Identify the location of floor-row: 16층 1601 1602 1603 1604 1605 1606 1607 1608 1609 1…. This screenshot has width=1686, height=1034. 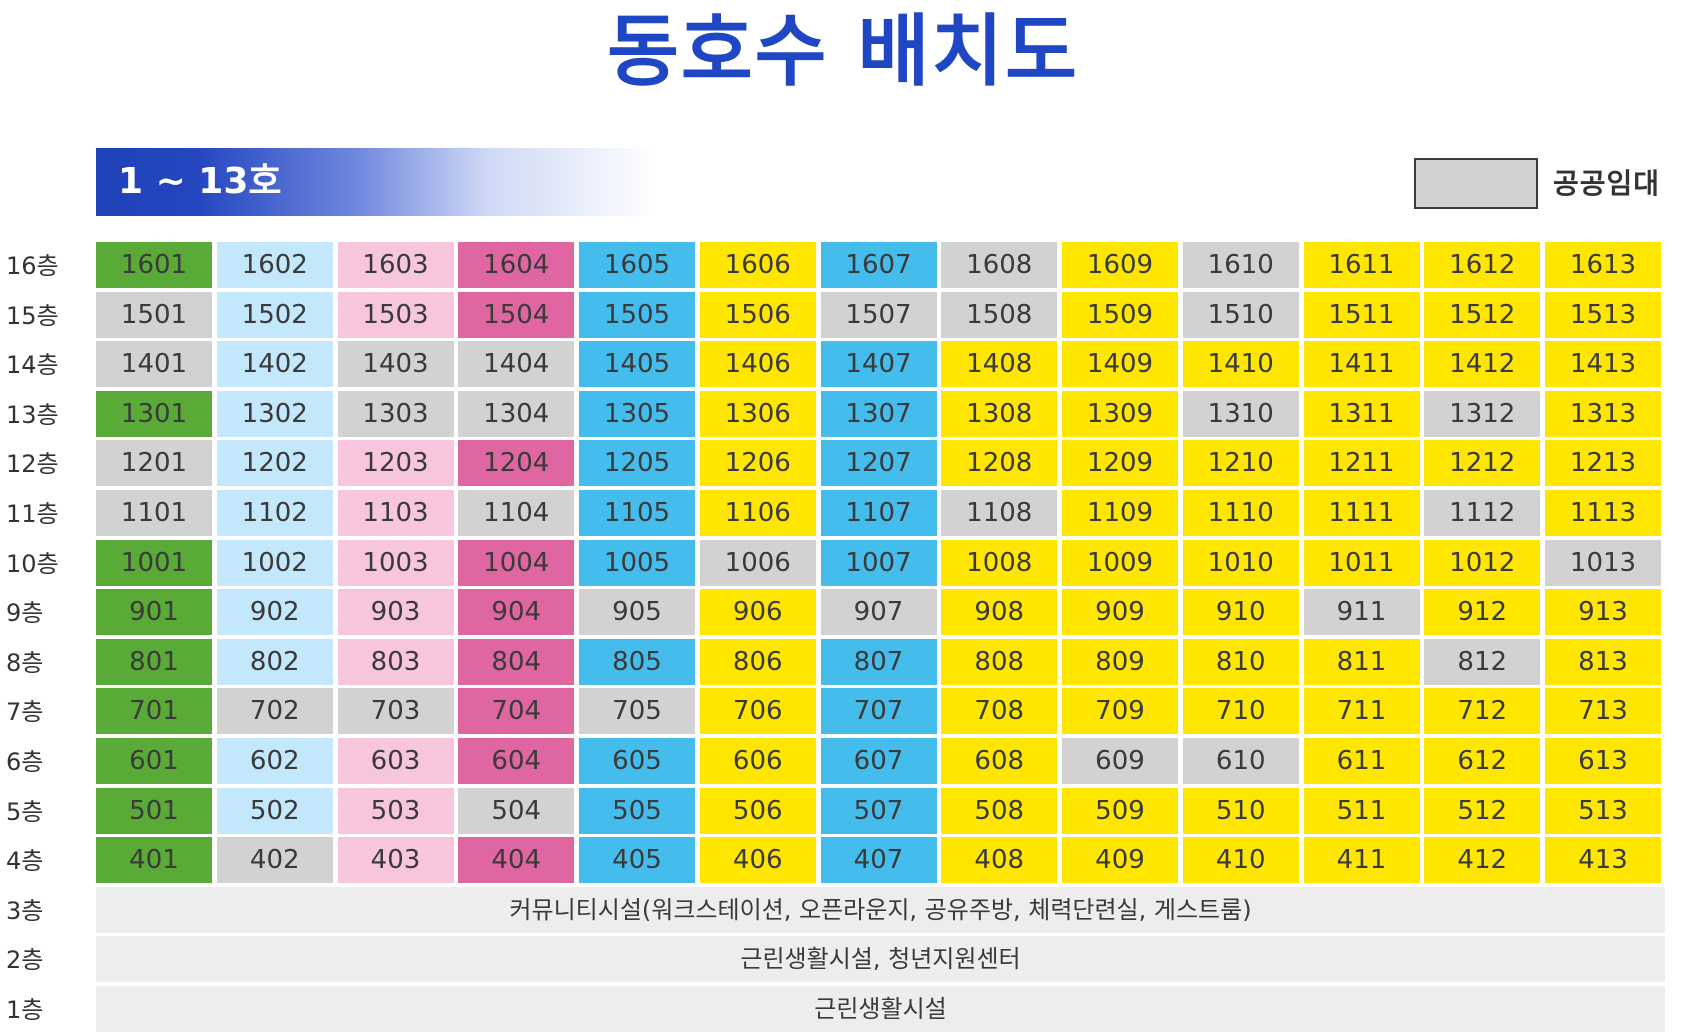
(843, 266).